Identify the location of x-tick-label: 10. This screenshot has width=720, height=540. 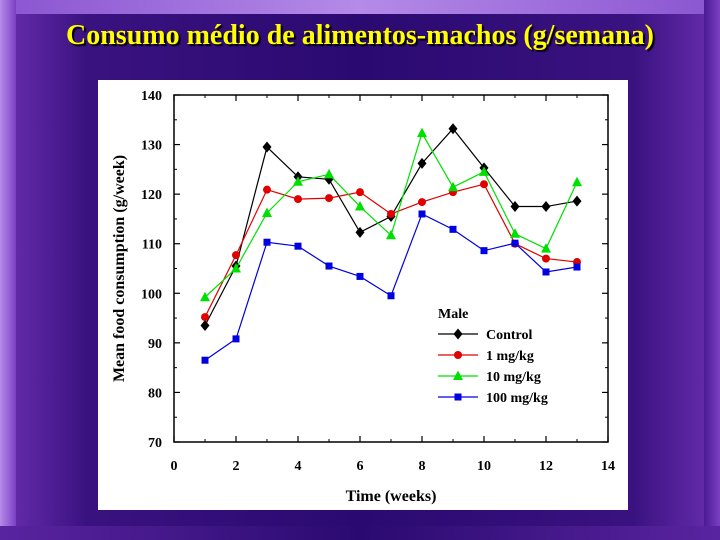
(484, 466).